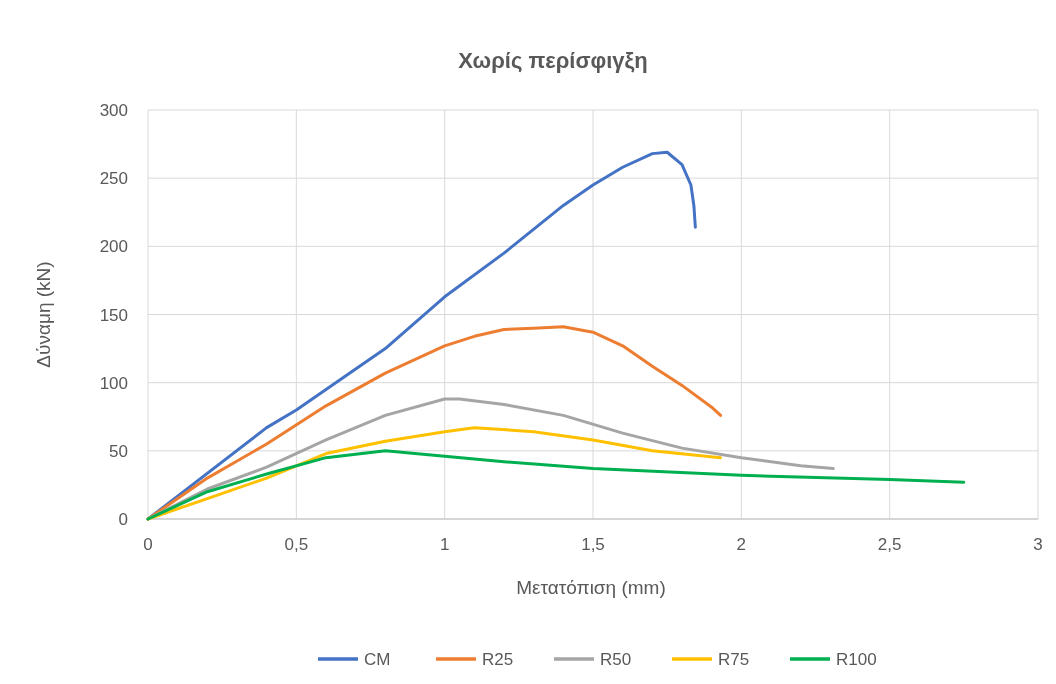  What do you see at coordinates (113, 315) in the screenshot?
I see `y-tick-label: 150` at bounding box center [113, 315].